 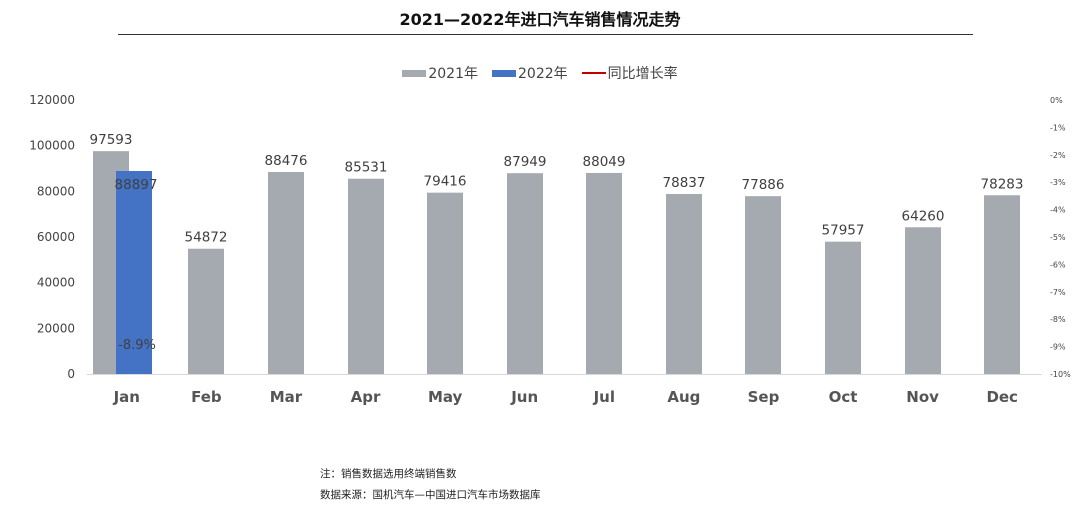 I want to click on x-tick-label: May, so click(x=445, y=397).